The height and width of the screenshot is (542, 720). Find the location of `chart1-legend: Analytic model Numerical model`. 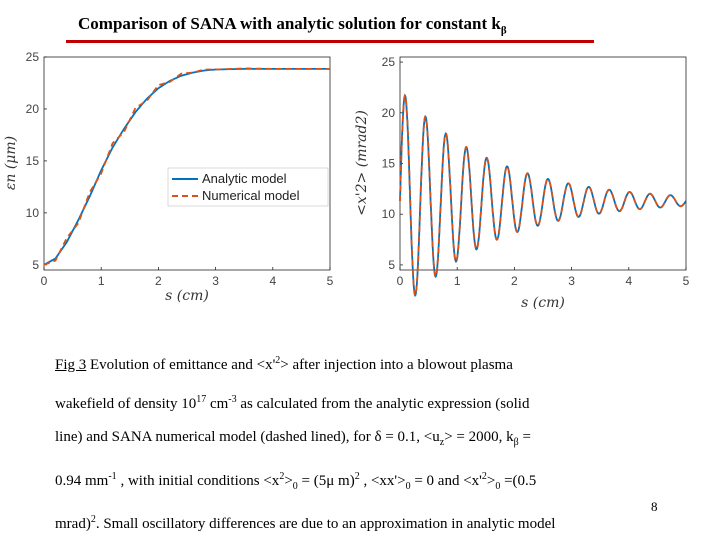

chart1-legend: Analytic model Numerical model is located at coordinates (248, 187).